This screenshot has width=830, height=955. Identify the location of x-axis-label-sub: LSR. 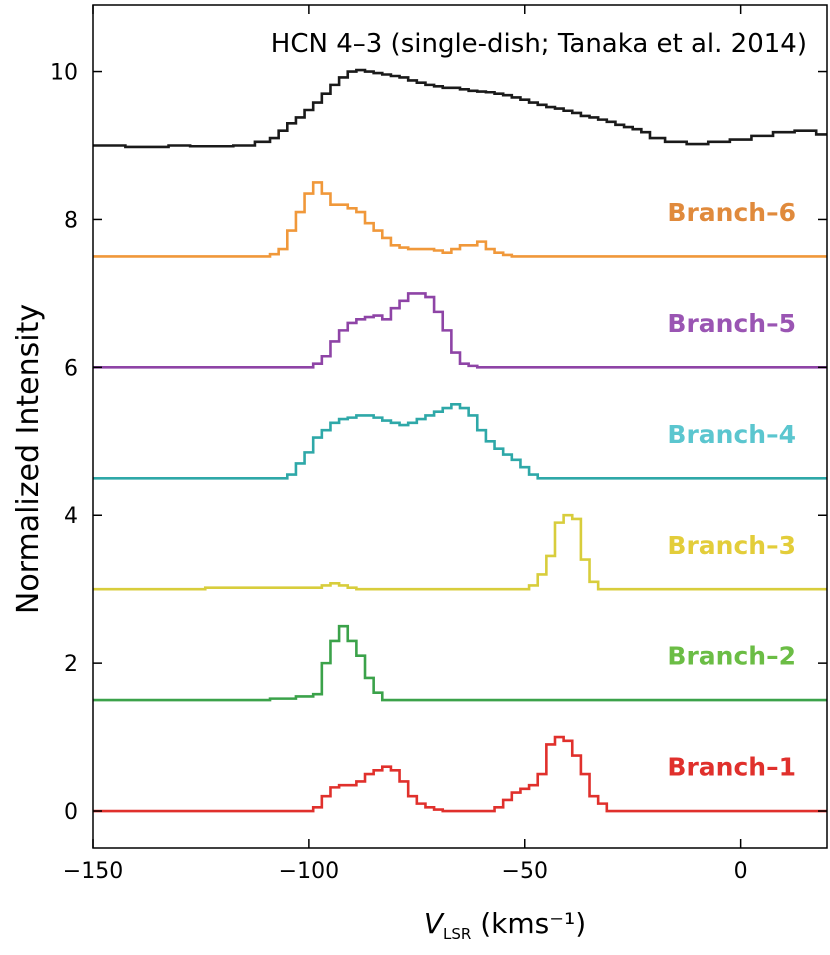
(457, 934).